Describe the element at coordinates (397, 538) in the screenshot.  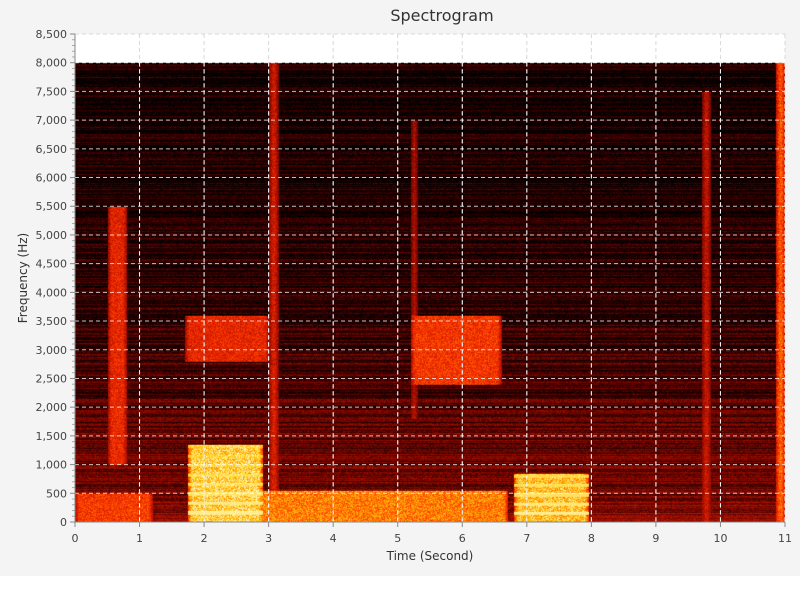
I see `x-tick-label: 5` at that location.